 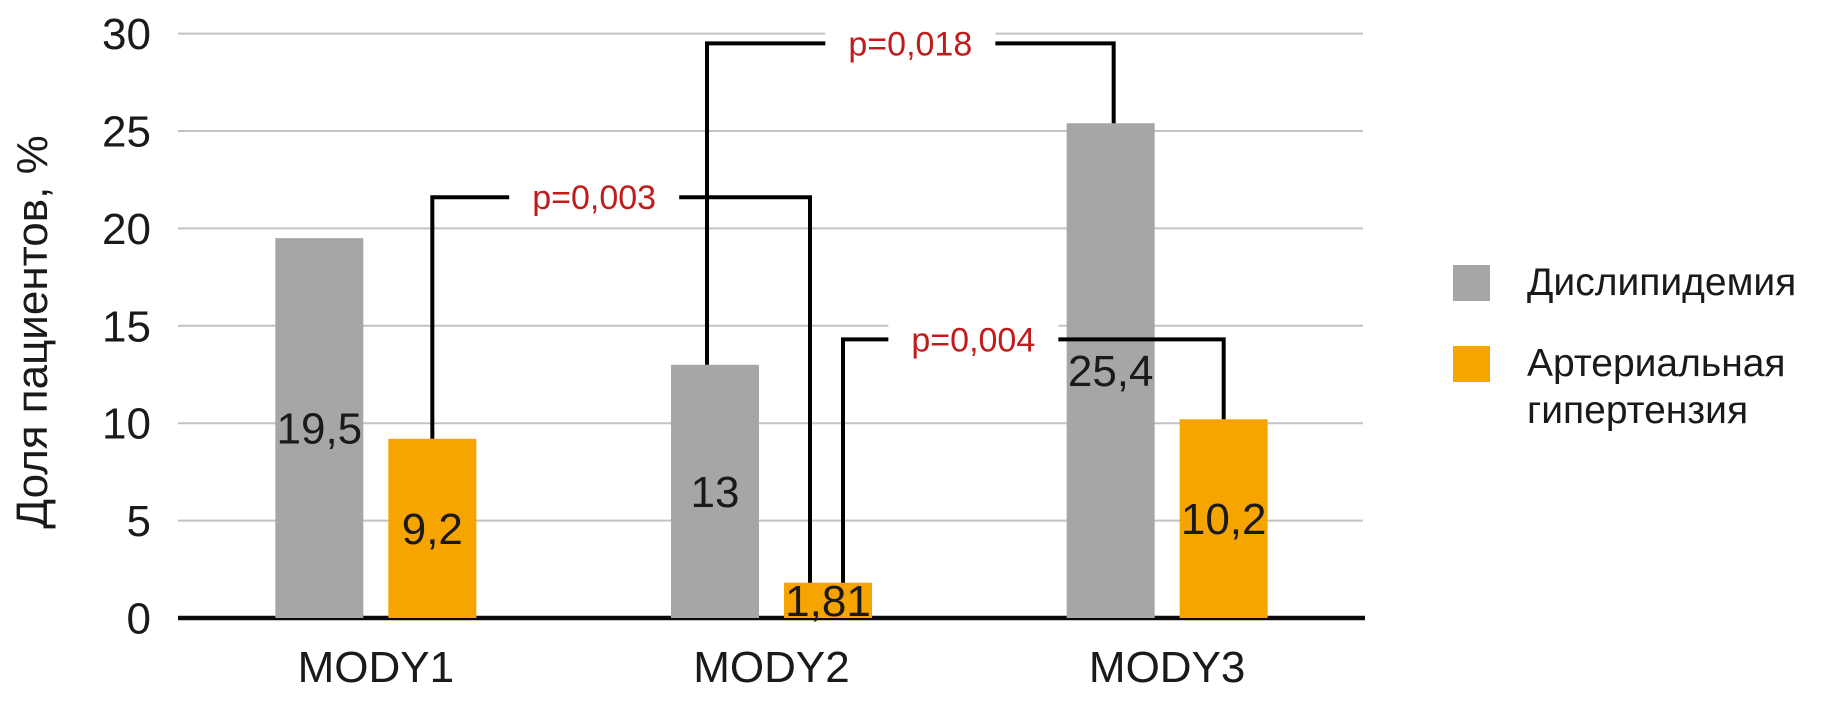 I want to click on bar-value-label: 10,2, so click(x=1224, y=519).